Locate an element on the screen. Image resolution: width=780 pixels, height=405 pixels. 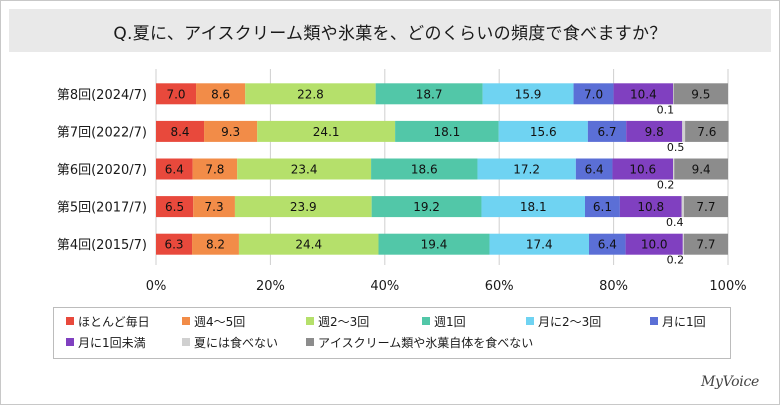
data-label: 8.6 is located at coordinates (220, 94).